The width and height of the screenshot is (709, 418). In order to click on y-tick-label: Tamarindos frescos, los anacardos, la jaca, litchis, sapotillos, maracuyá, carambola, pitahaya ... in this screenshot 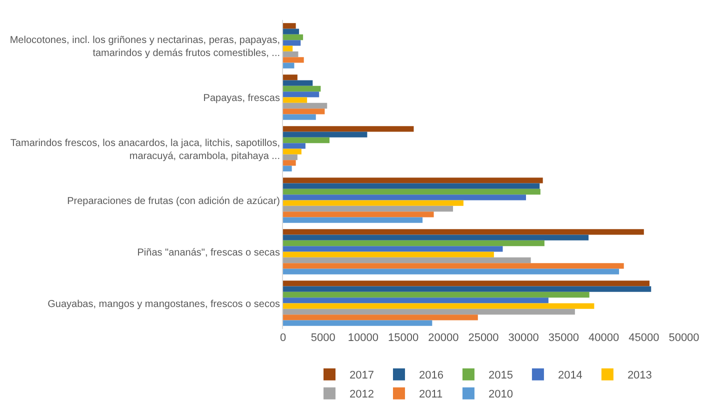, I will do `click(145, 150)`.